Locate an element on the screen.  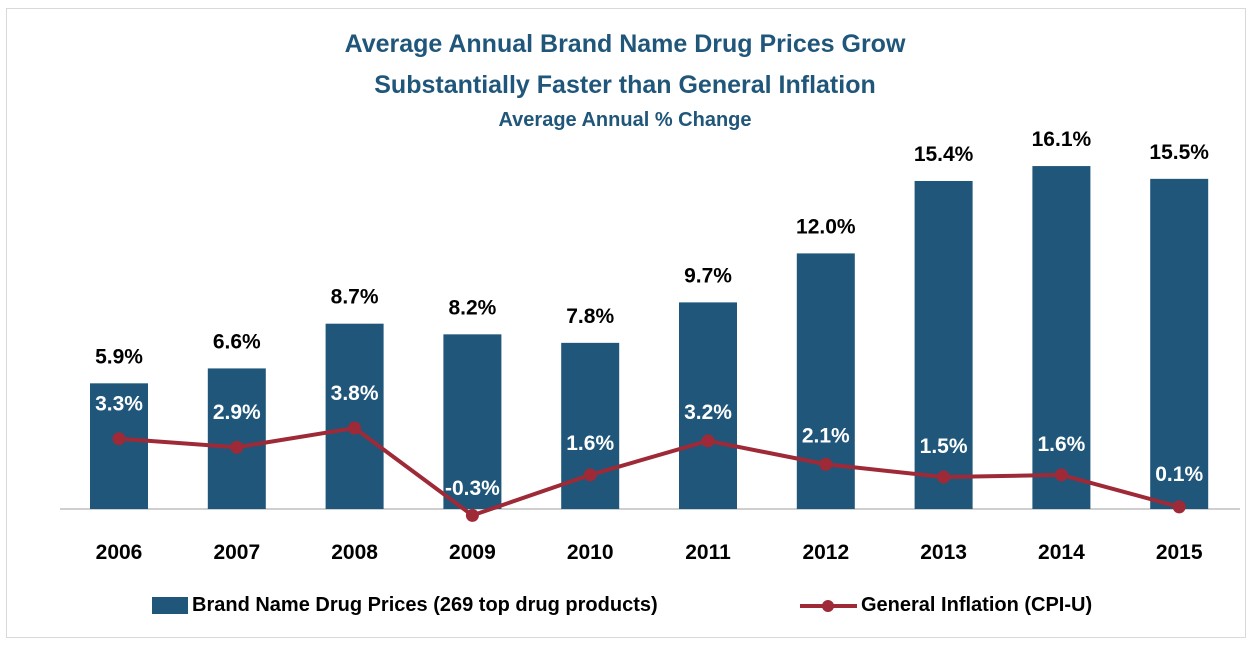
series-line-inflation is located at coordinates (649, 472).